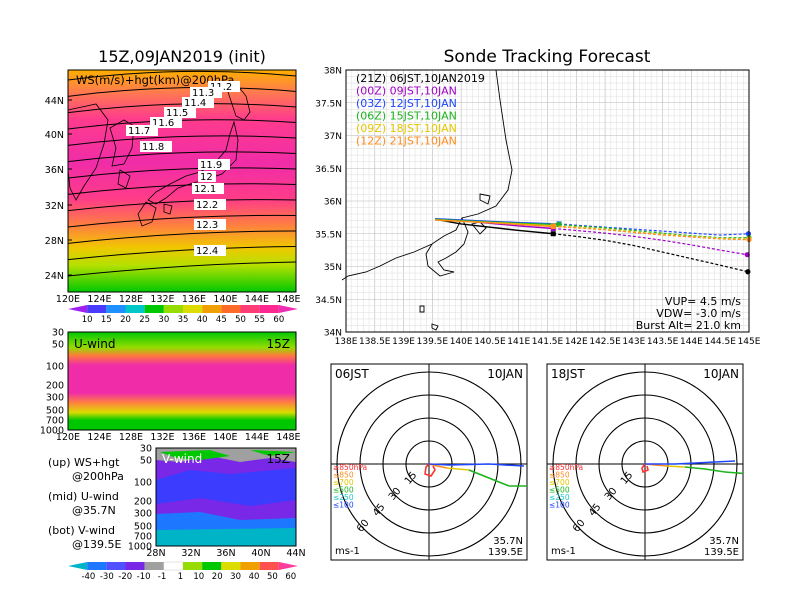  I want to click on wind-colorbar-label: -40, so click(88, 577).